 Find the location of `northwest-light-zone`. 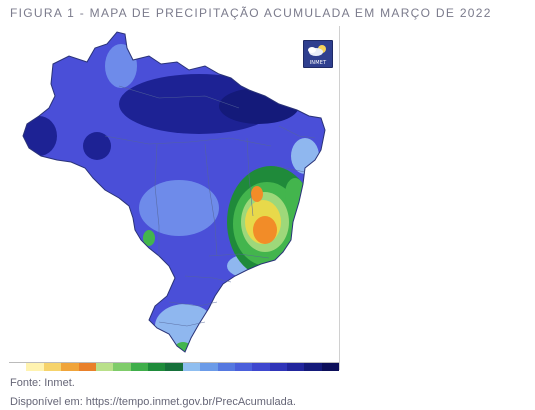

northwest-light-zone is located at coordinates (121, 66).